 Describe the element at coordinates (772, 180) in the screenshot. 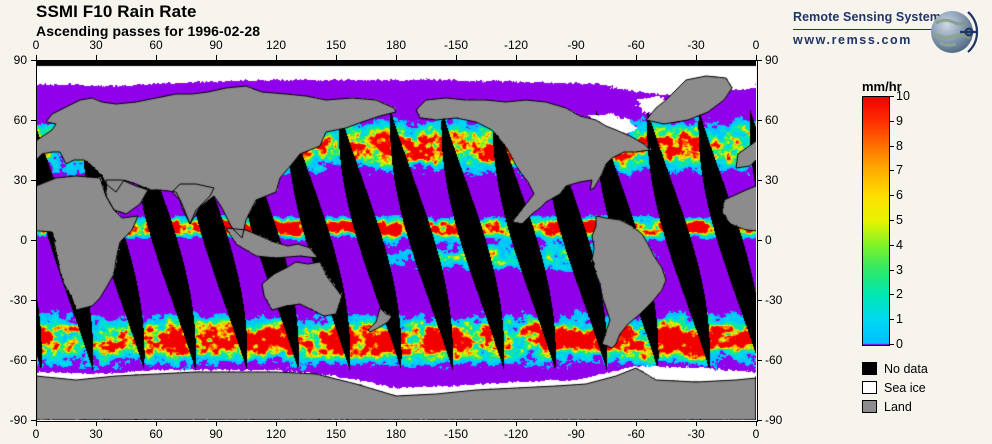

I see `y-axis-label-right: 30` at that location.